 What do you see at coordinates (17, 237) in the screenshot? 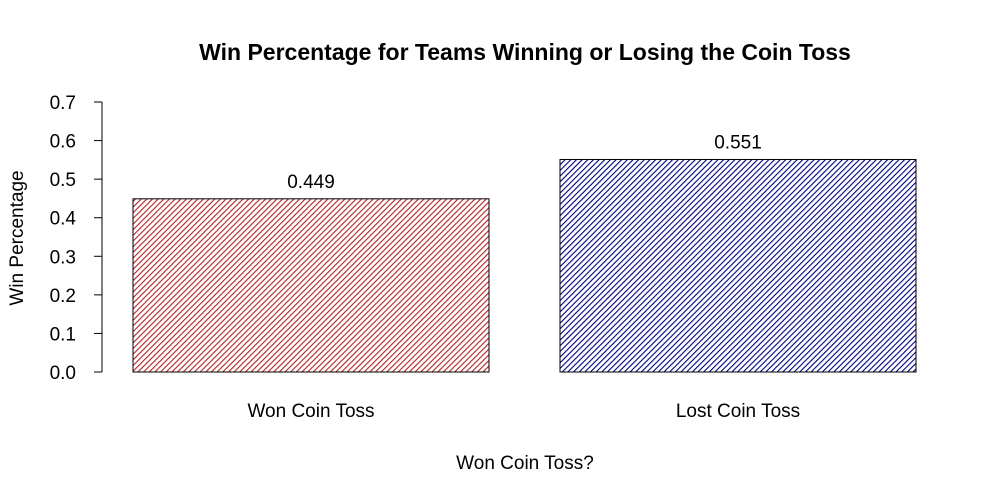
I see `y-axis-label: Win Percentage` at bounding box center [17, 237].